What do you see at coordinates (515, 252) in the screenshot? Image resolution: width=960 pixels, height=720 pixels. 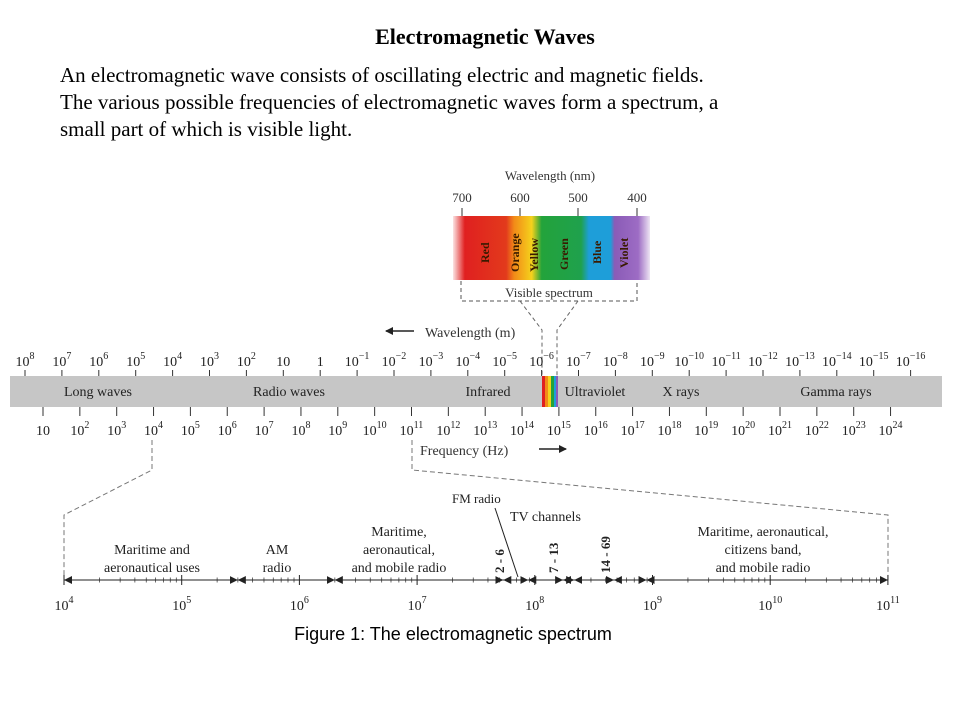 I see `color-label-orange: Orange` at bounding box center [515, 252].